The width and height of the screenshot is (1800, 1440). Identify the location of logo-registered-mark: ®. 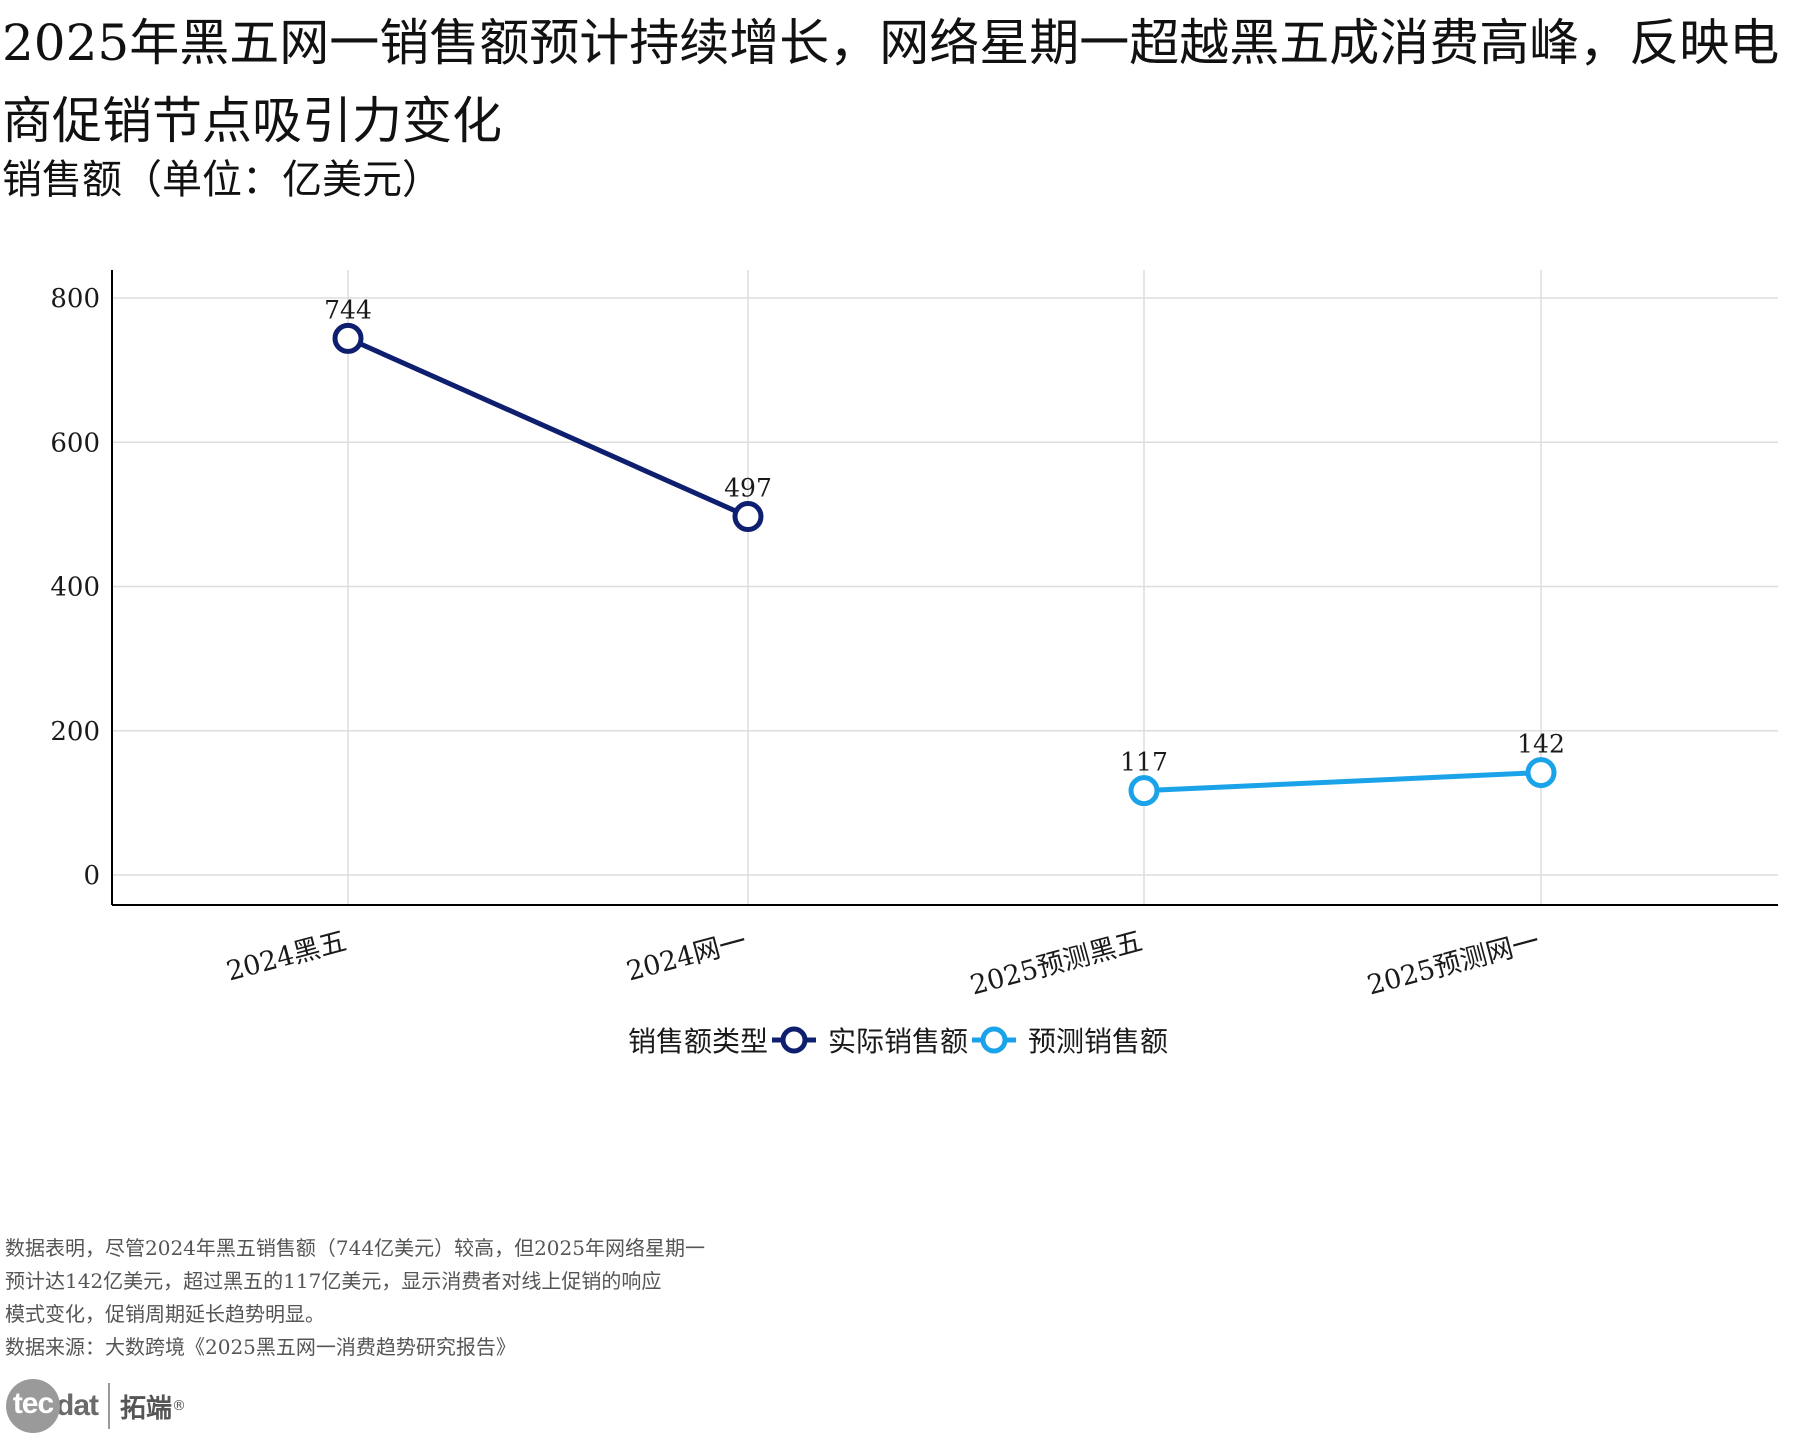
(179, 1406).